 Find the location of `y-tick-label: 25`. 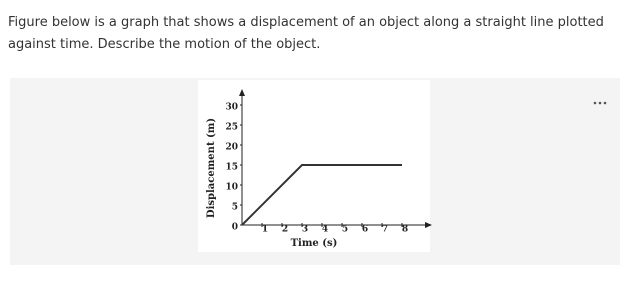

y-tick-label: 25 is located at coordinates (231, 128).